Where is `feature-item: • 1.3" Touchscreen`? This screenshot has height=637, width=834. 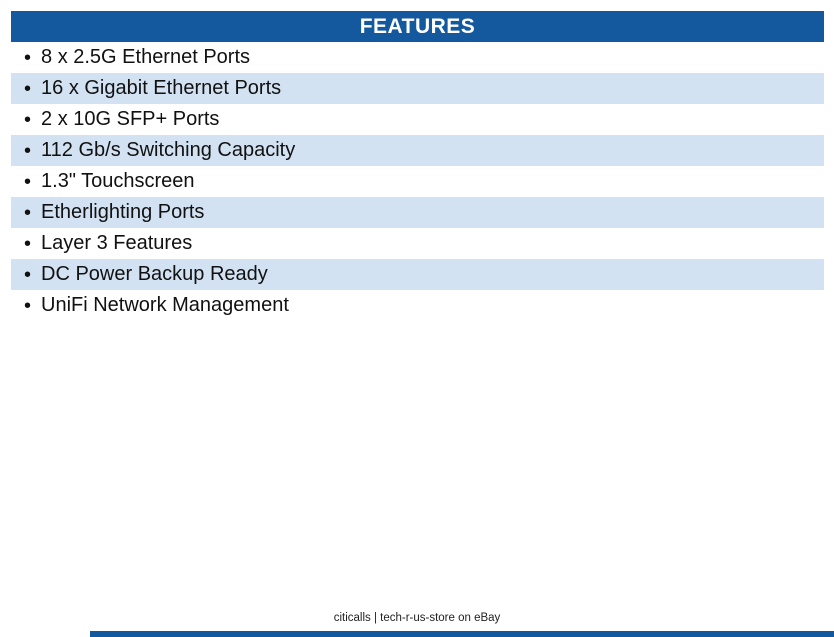
feature-item: • 1.3" Touchscreen is located at coordinates (417, 181).